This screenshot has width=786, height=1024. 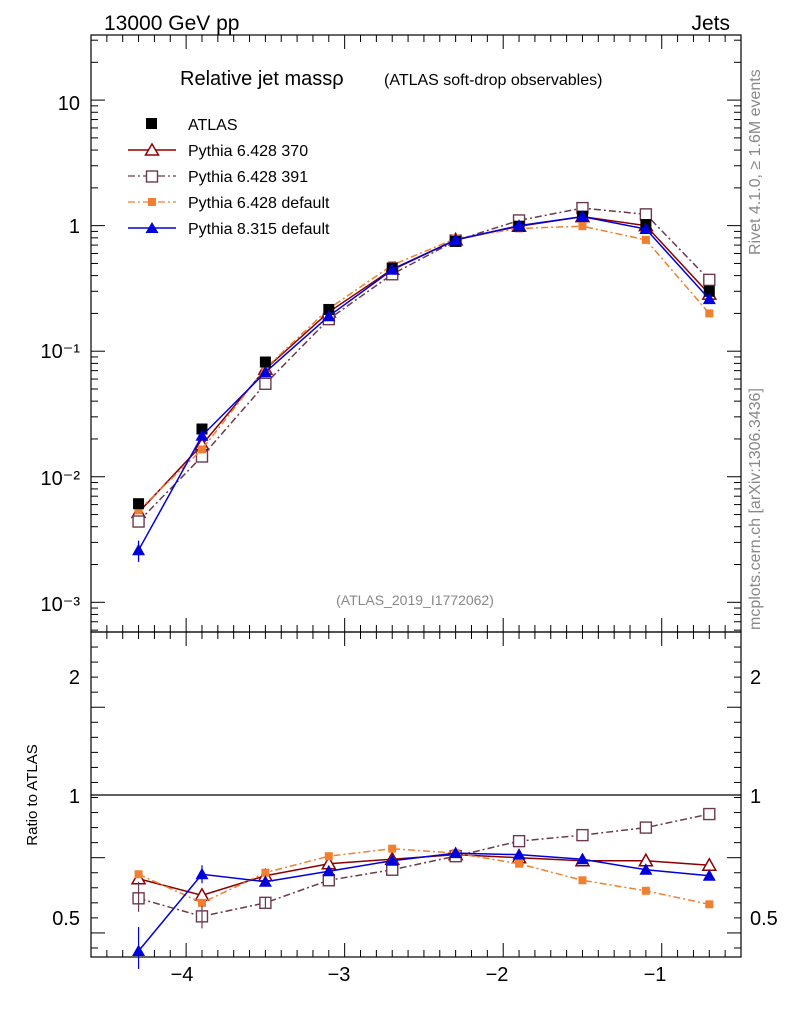 I want to click on ratio-y-axis-label: Ratio to ATLAS, so click(x=32, y=794).